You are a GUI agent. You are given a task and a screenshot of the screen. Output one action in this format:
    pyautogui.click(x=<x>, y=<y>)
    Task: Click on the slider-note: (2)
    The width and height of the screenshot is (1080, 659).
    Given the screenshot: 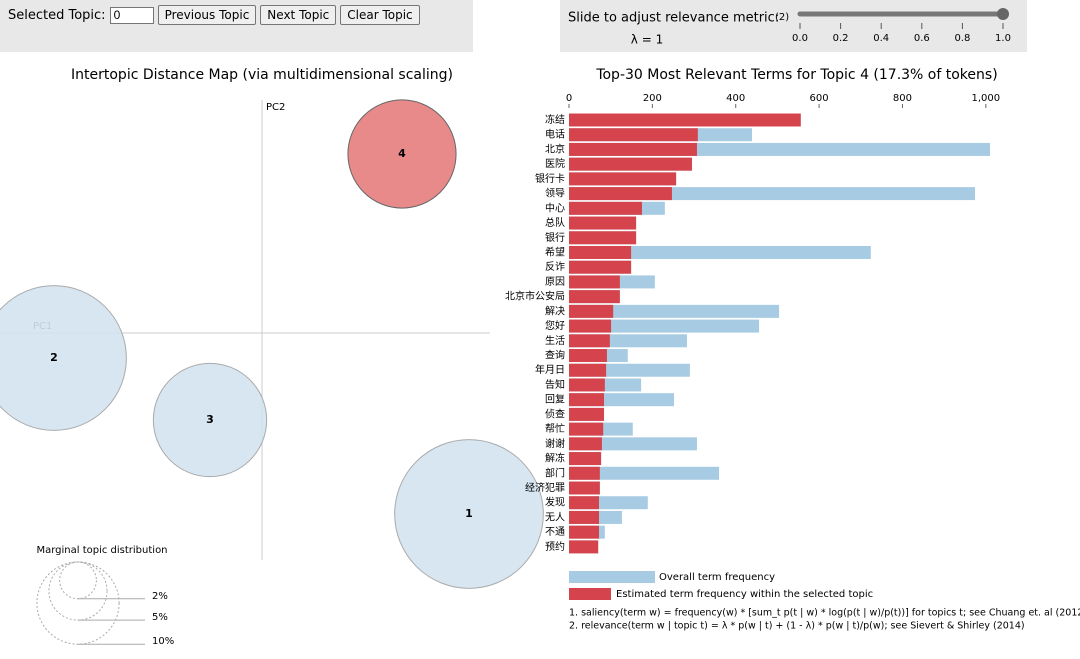 What is the action you would take?
    pyautogui.click(x=782, y=17)
    